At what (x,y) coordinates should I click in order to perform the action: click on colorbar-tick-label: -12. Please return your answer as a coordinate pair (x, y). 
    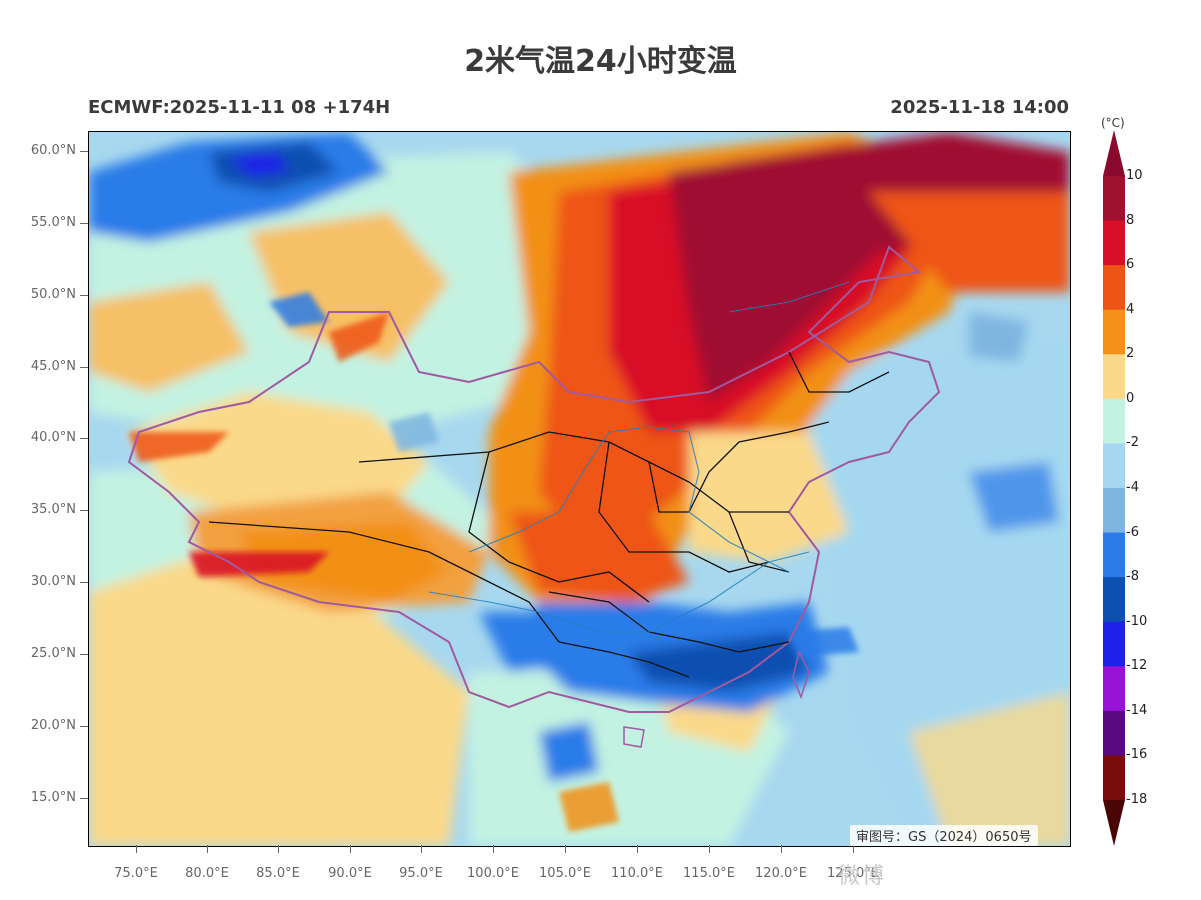
    Looking at the image, I should click on (1137, 666).